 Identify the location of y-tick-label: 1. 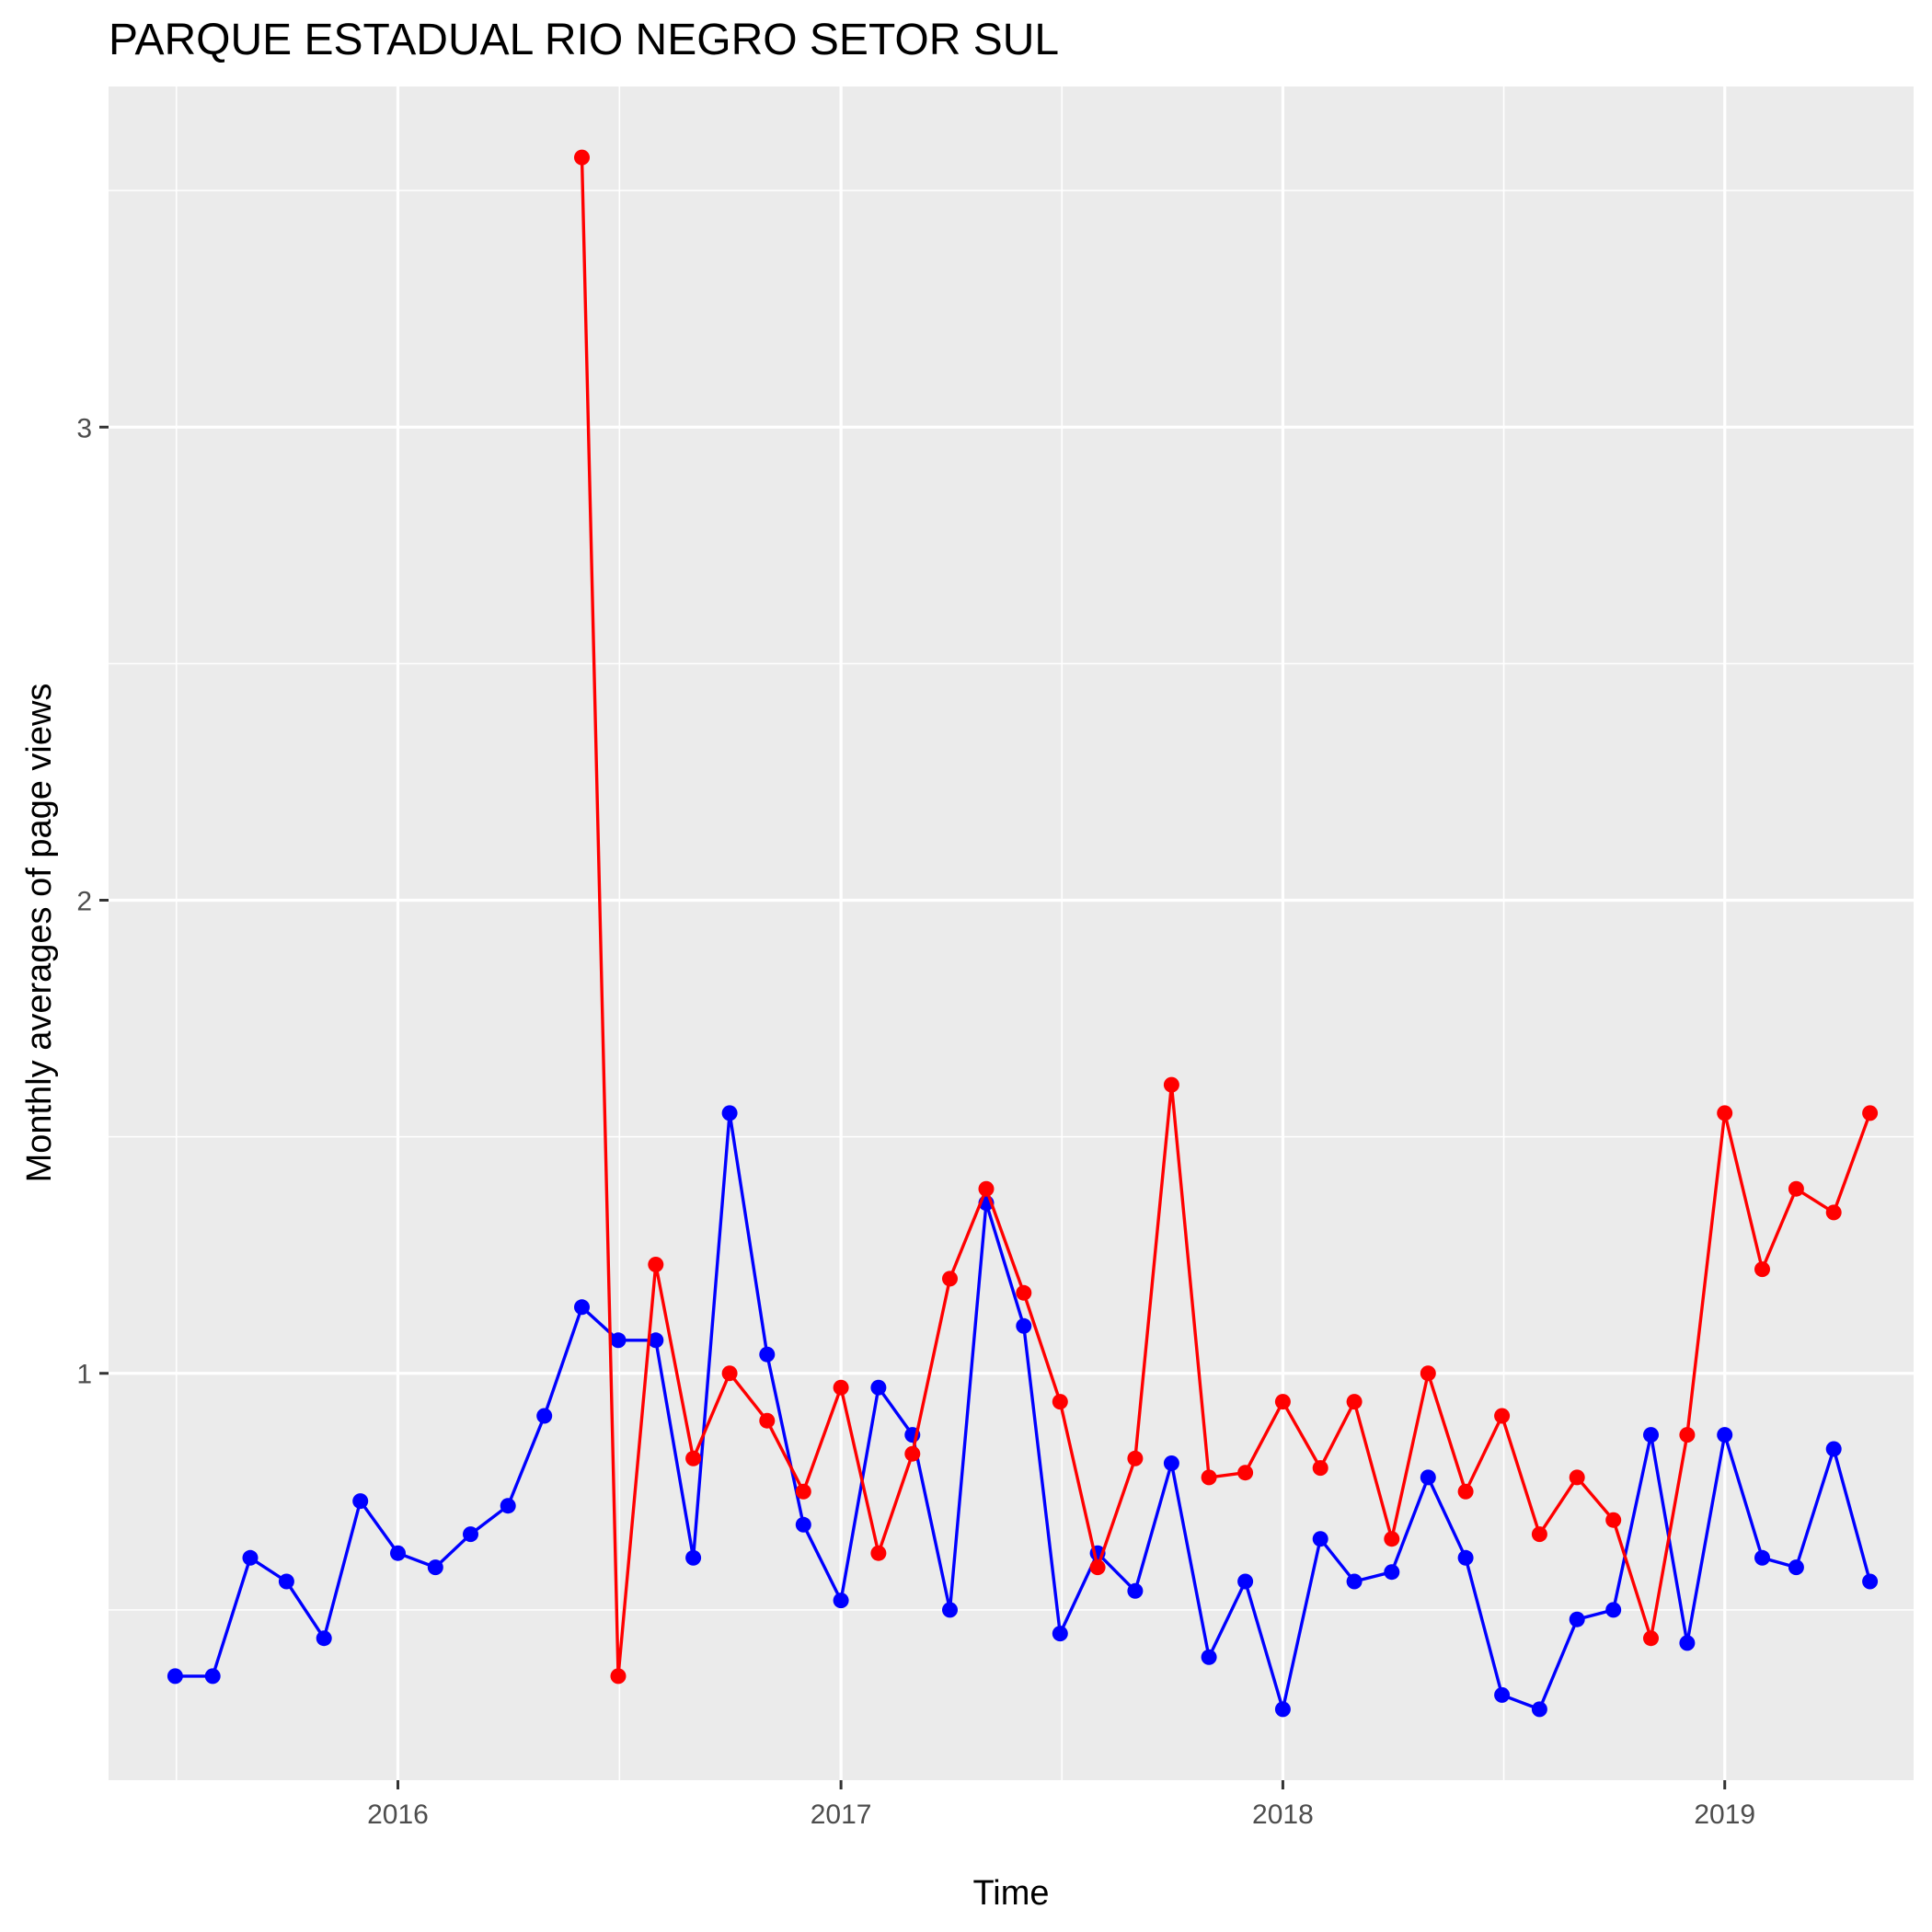
(84, 1375).